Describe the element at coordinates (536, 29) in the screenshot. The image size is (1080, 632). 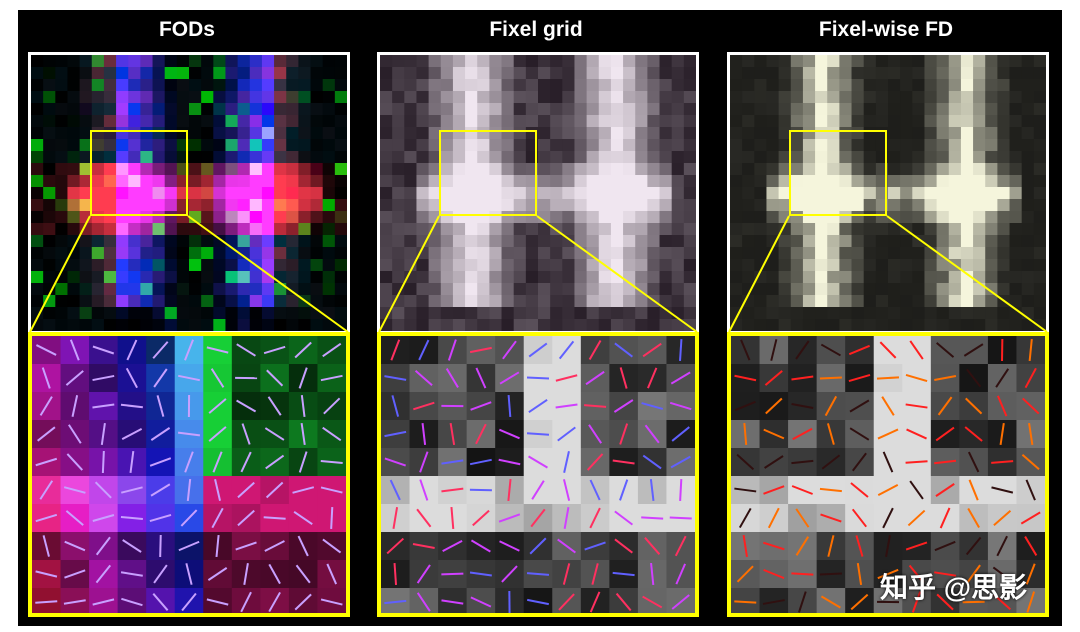
I see `panel-title: Fixel grid` at that location.